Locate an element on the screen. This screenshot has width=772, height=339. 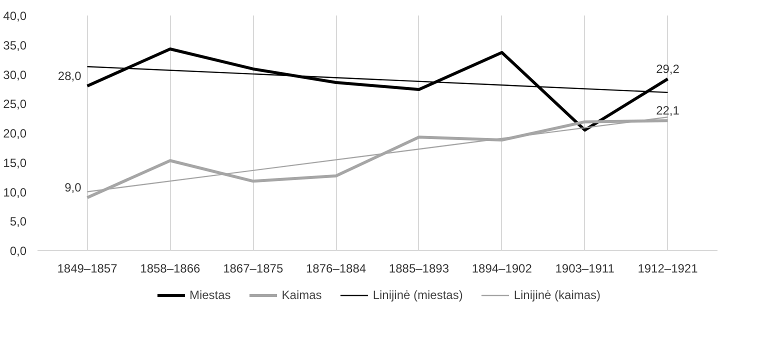
y-tick-label: 35,0 is located at coordinates (15, 45).